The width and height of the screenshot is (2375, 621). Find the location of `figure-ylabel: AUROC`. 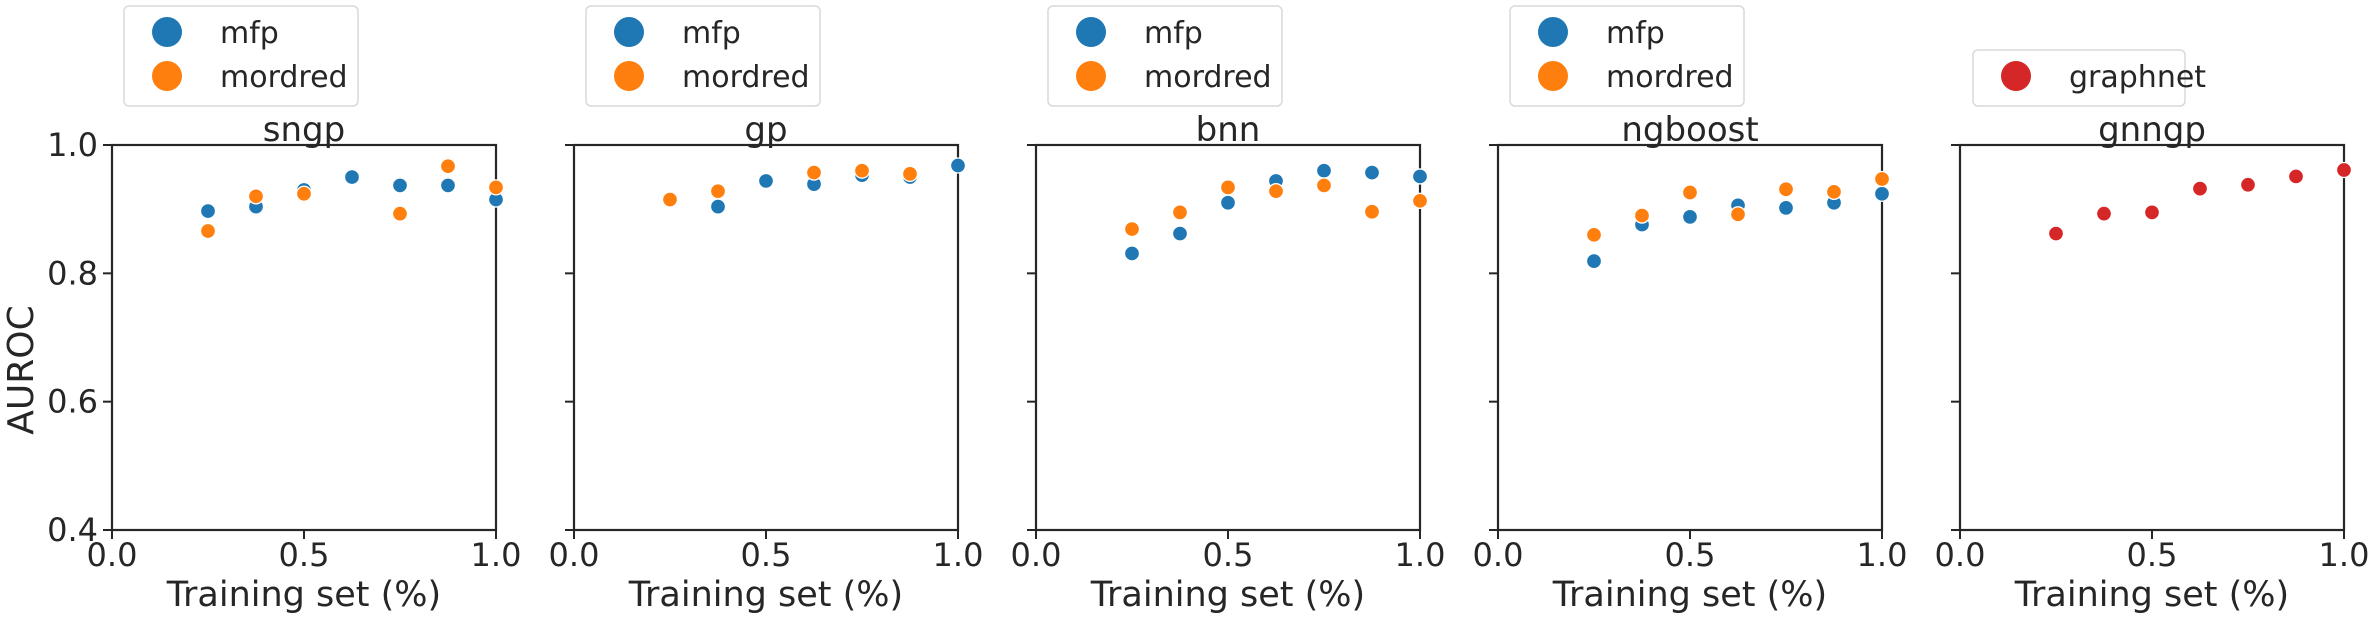

figure-ylabel: AUROC is located at coordinates (21, 369).